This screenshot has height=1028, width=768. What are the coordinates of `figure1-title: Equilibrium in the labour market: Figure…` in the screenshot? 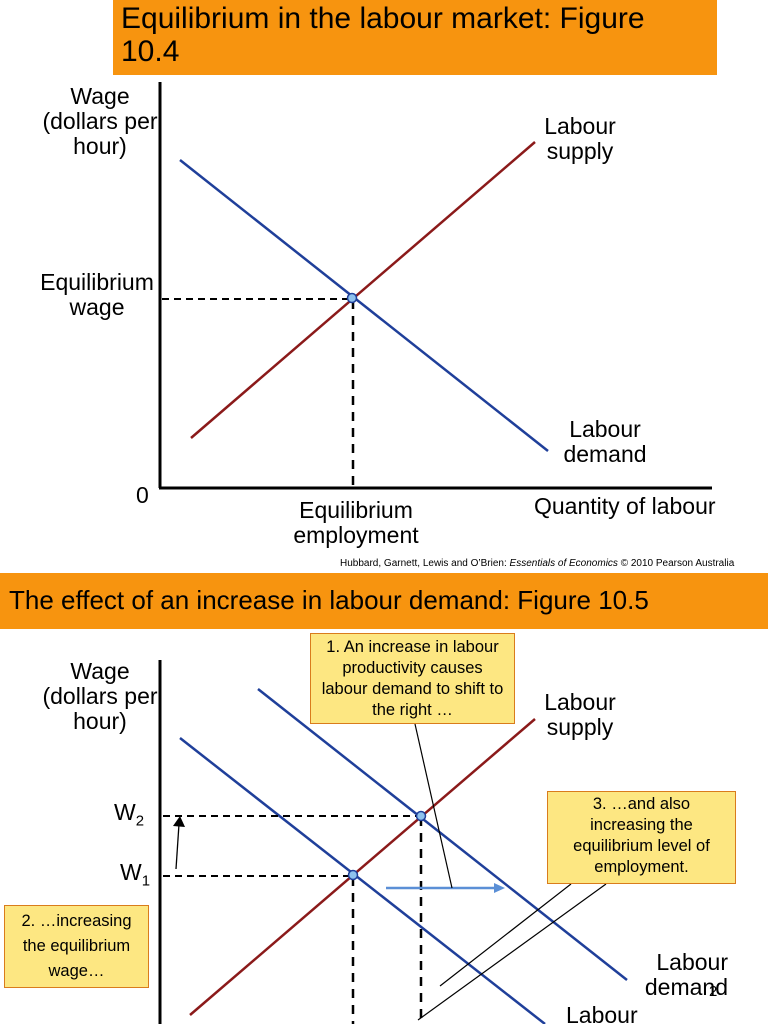 It's located at (383, 35).